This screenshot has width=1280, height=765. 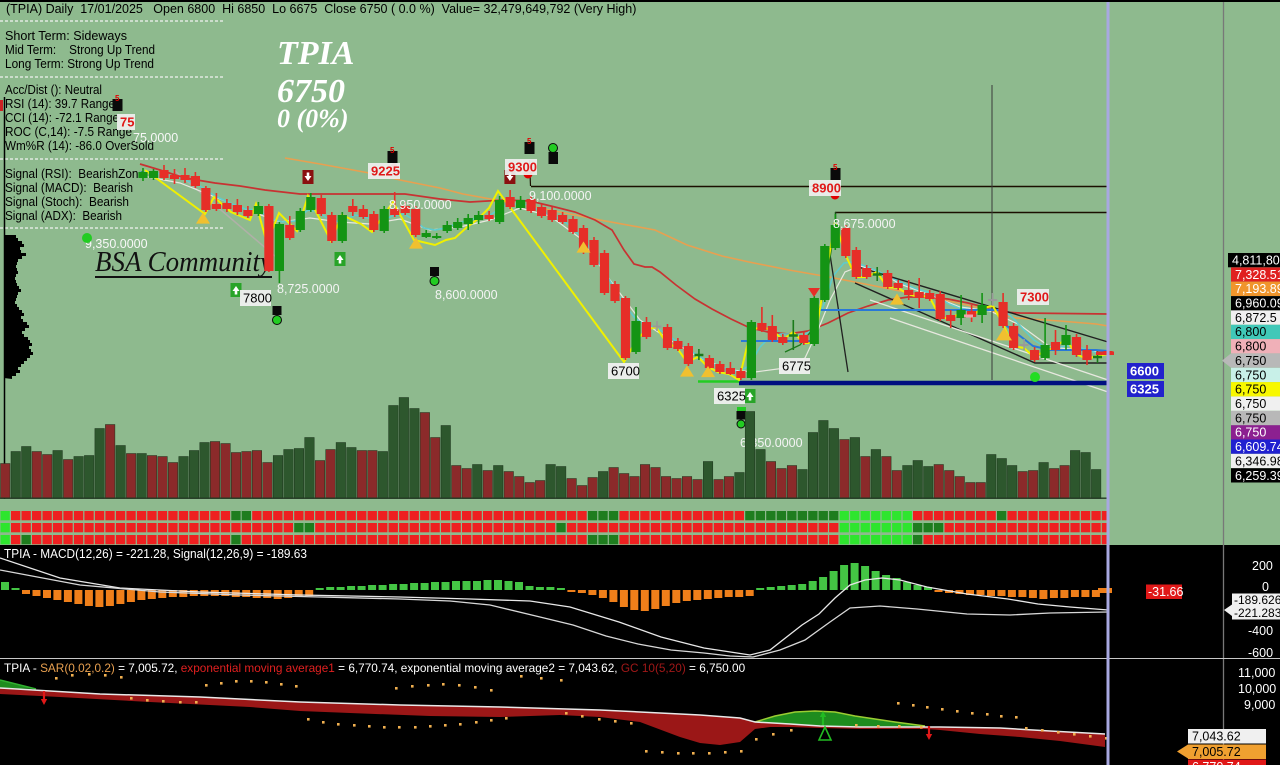 I want to click on svg-text: 10,000, so click(x=1257, y=689).